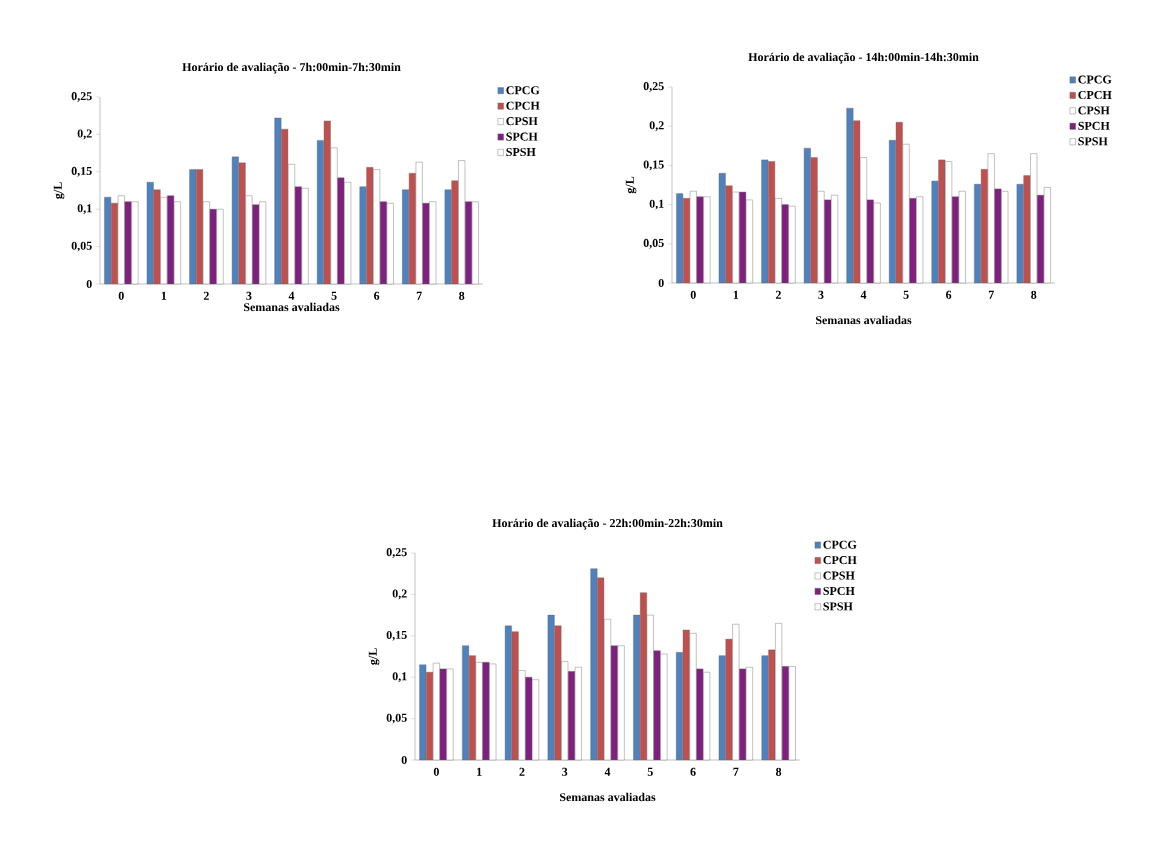  I want to click on chart-title: Horário de avaliação - 22h:00min-22h:30min, so click(607, 524).